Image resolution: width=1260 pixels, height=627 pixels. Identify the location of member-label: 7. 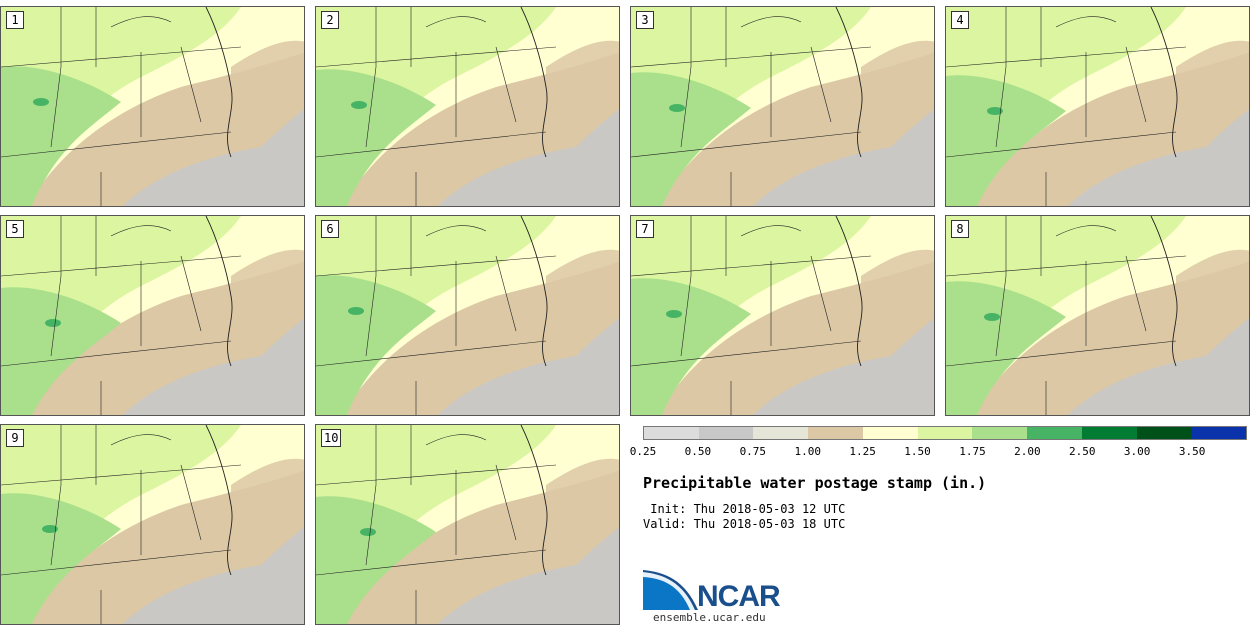
(645, 229).